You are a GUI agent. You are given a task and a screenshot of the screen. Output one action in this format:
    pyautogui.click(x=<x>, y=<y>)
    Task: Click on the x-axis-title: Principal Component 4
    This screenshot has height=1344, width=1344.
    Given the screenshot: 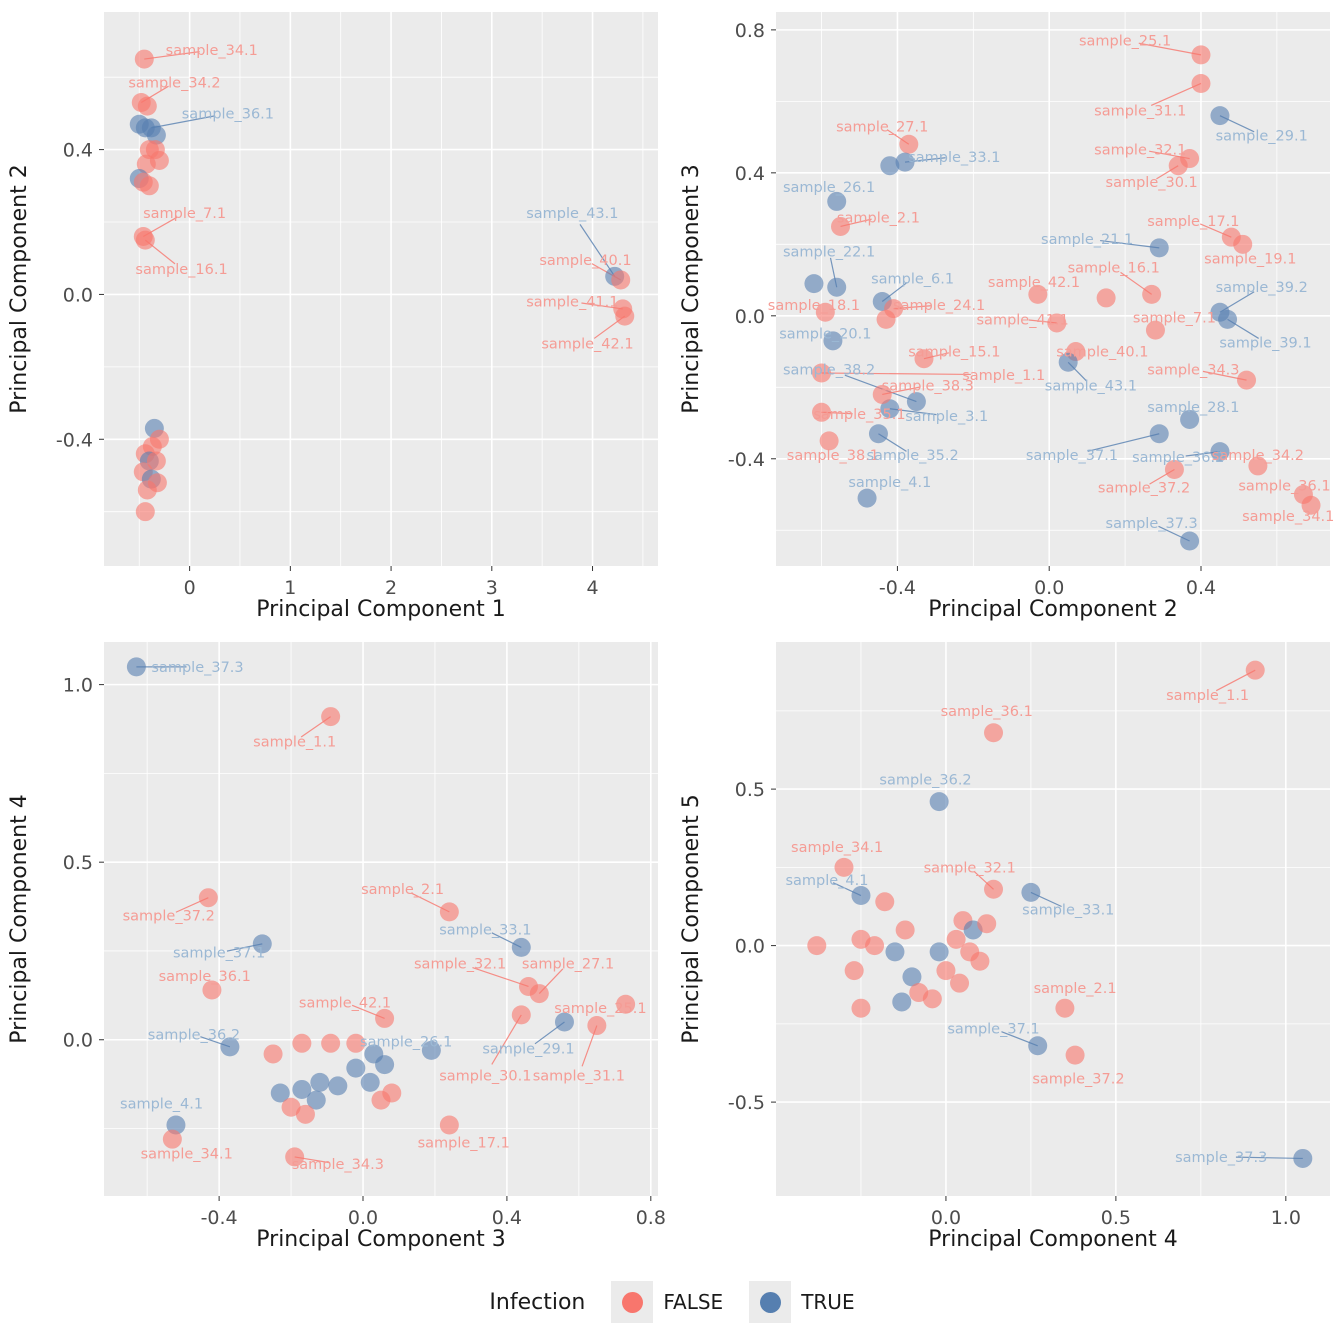 What is the action you would take?
    pyautogui.click(x=1052, y=1239)
    